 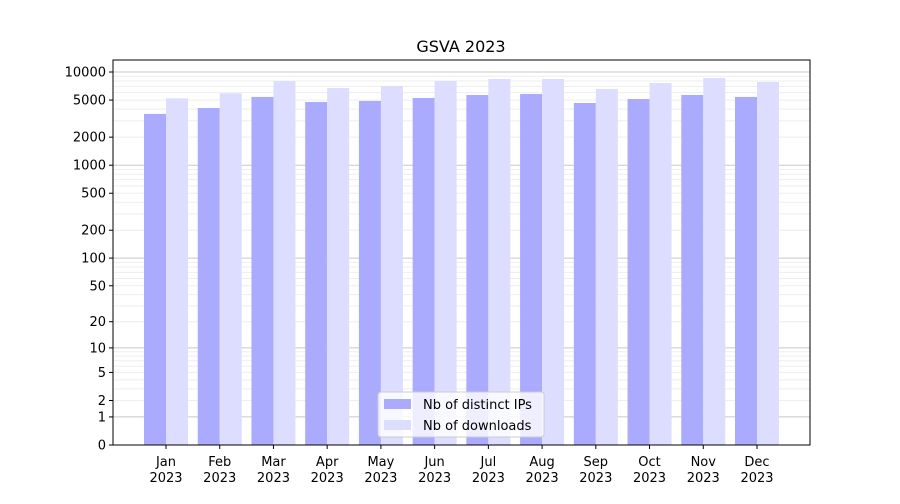 I want to click on y-tick-label: 50, so click(x=97, y=286).